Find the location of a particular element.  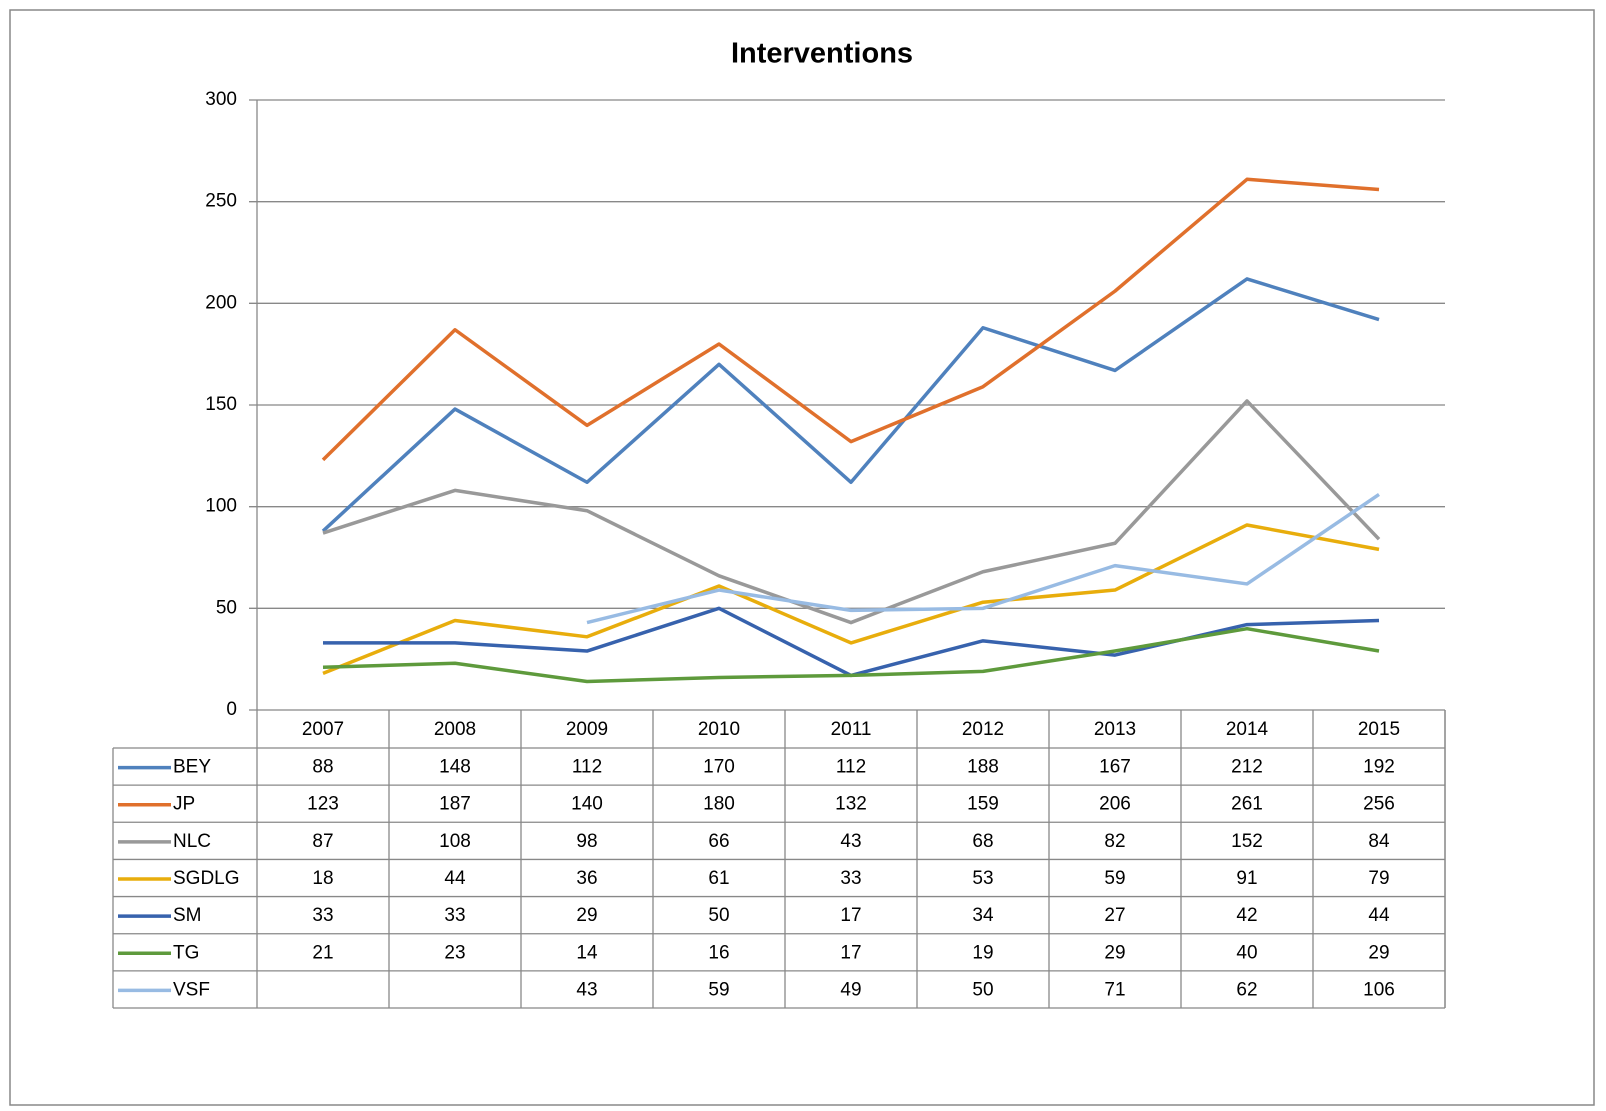

table-value: 170 is located at coordinates (719, 767).